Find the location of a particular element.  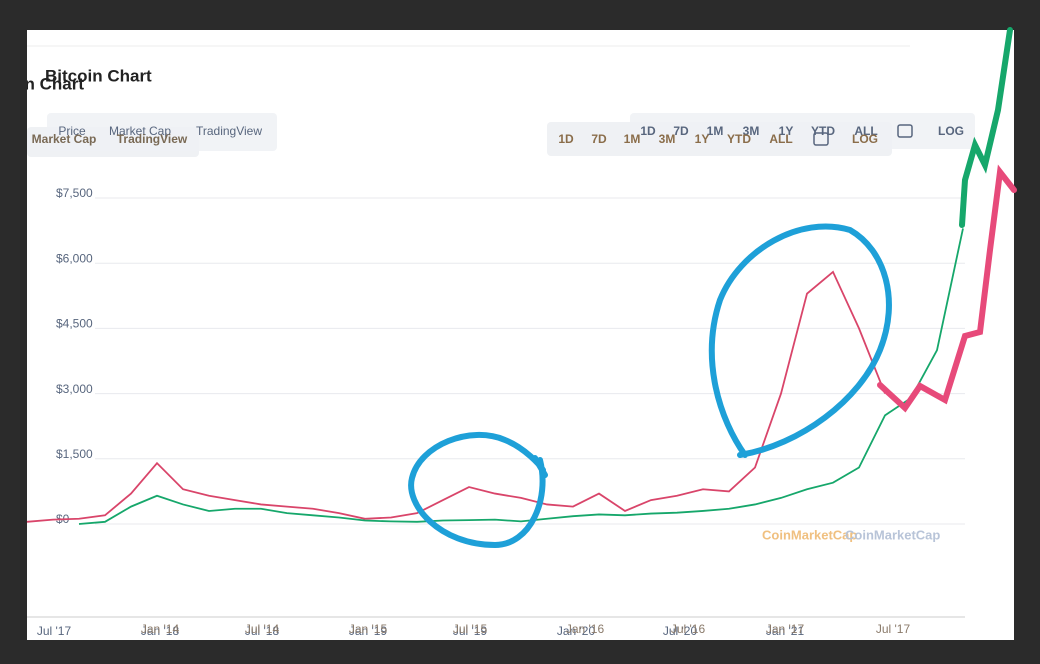

tab-bg is located at coordinates (162, 132).